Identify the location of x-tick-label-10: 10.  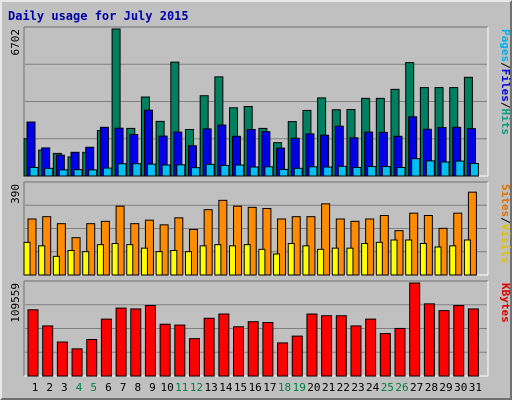
(166, 387).